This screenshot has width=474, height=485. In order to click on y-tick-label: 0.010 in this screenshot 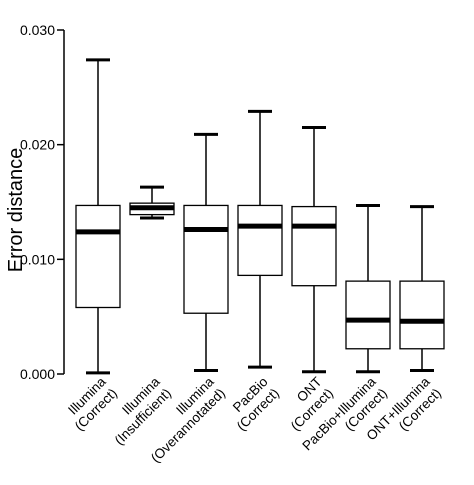, I will do `click(37, 259)`.